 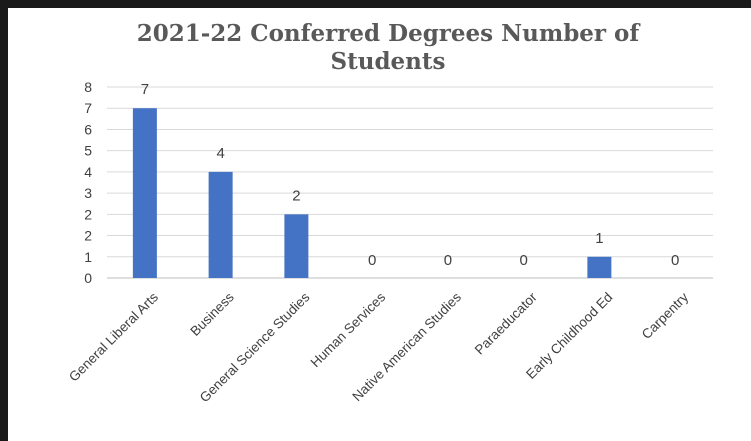 What do you see at coordinates (220, 153) in the screenshot?
I see `data-label: 4` at bounding box center [220, 153].